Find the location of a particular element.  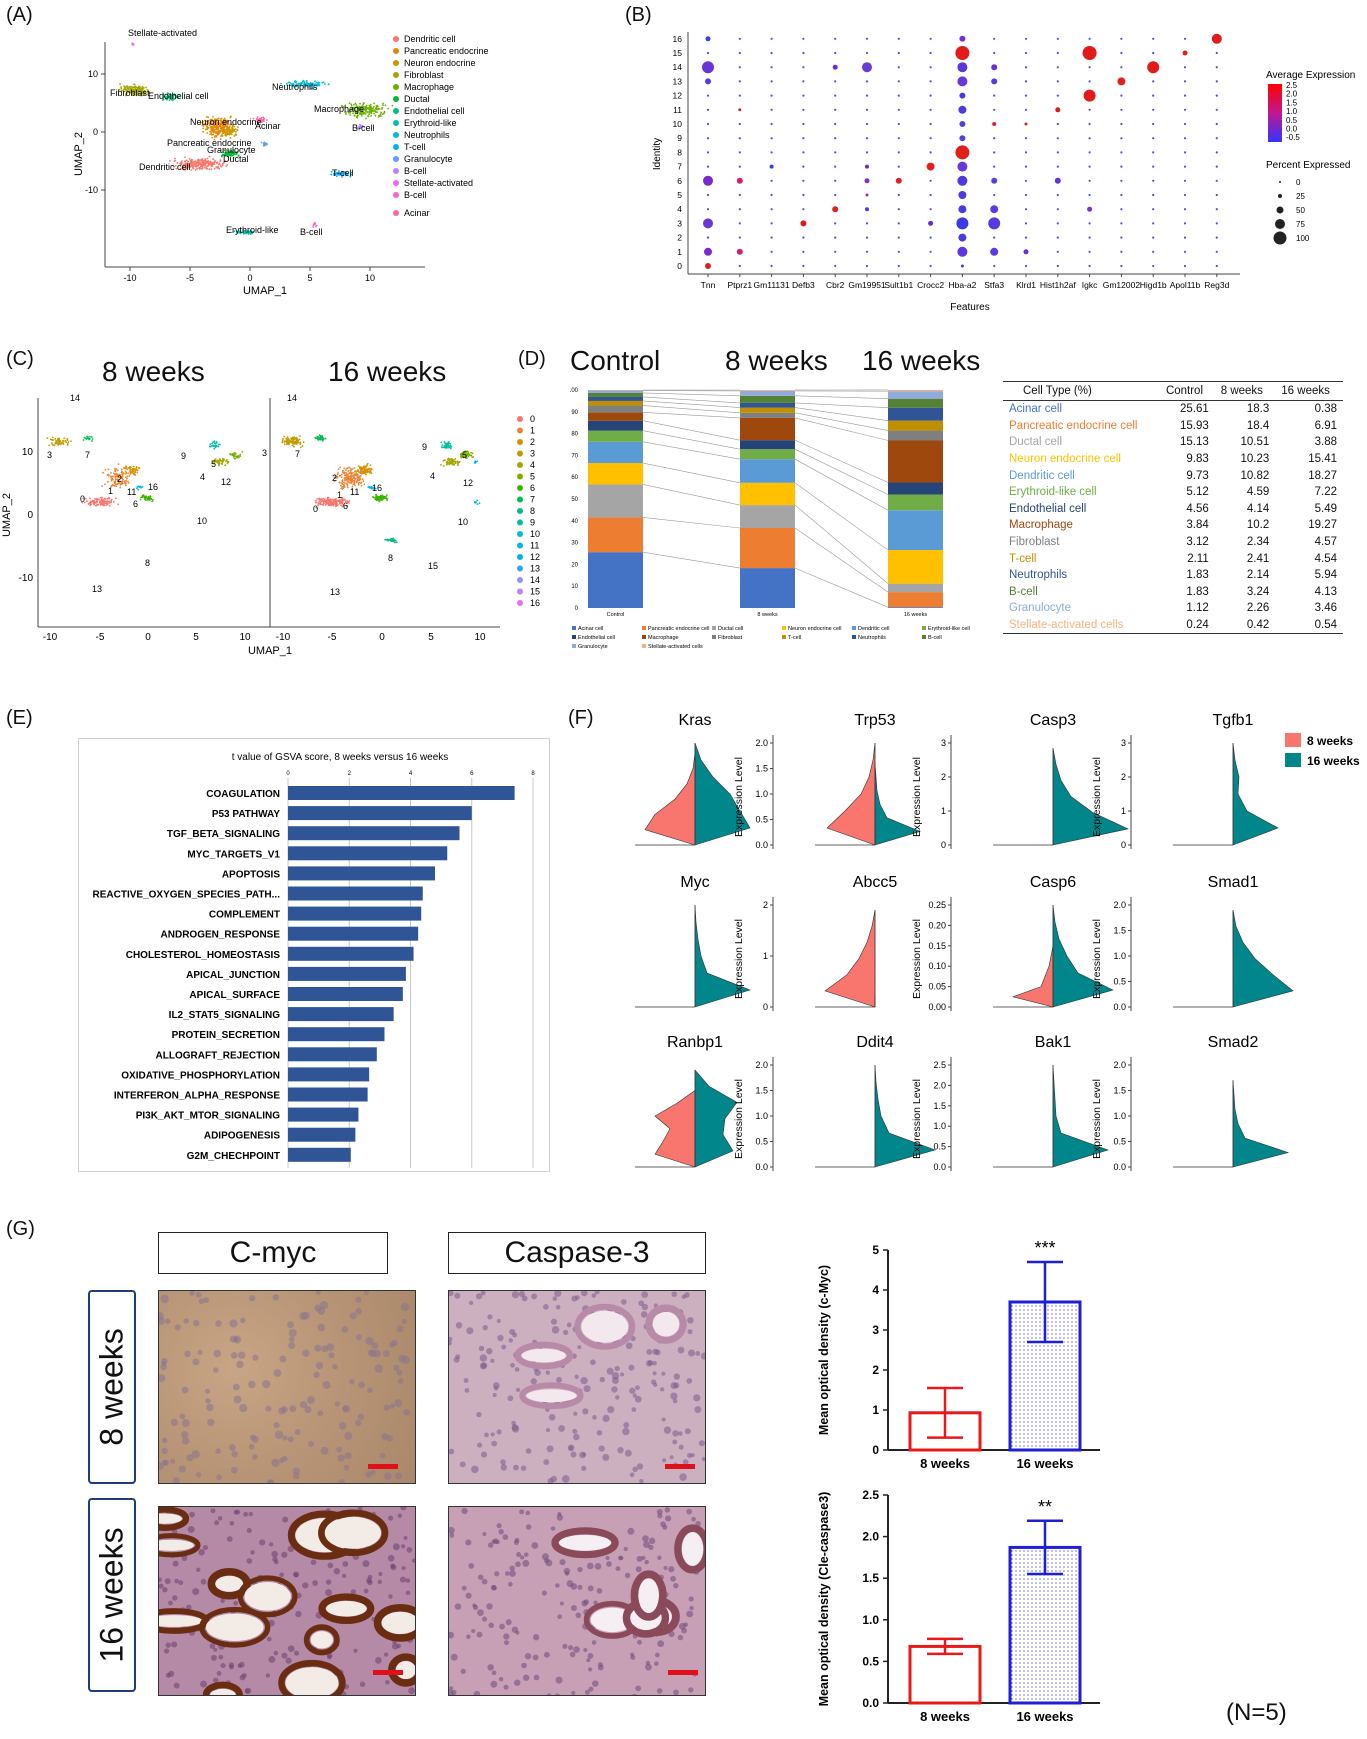

scale-bar is located at coordinates (683, 1672).